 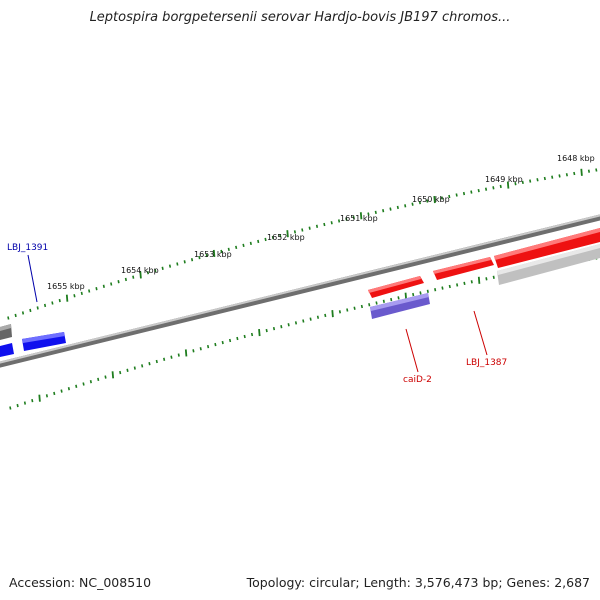 I want to click on gene-lightgray, so click(x=548, y=264).